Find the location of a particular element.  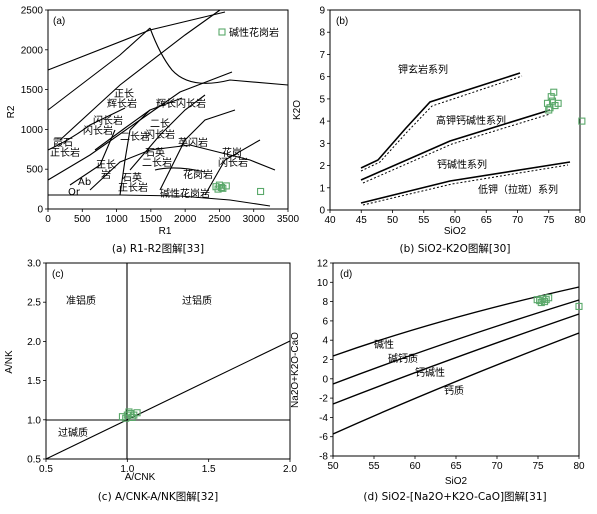

x-tick-label: 1.5 is located at coordinates (209, 469).